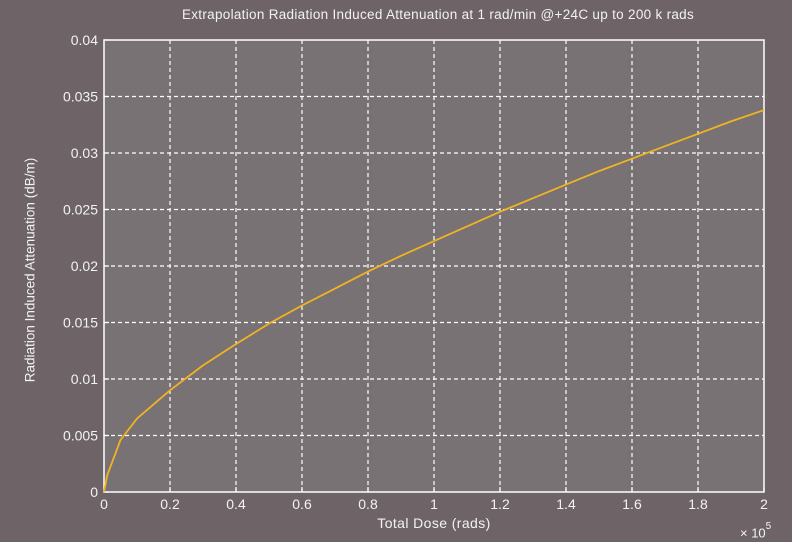  Describe the element at coordinates (84, 266) in the screenshot. I see `y-tick-label: 0.02` at that location.